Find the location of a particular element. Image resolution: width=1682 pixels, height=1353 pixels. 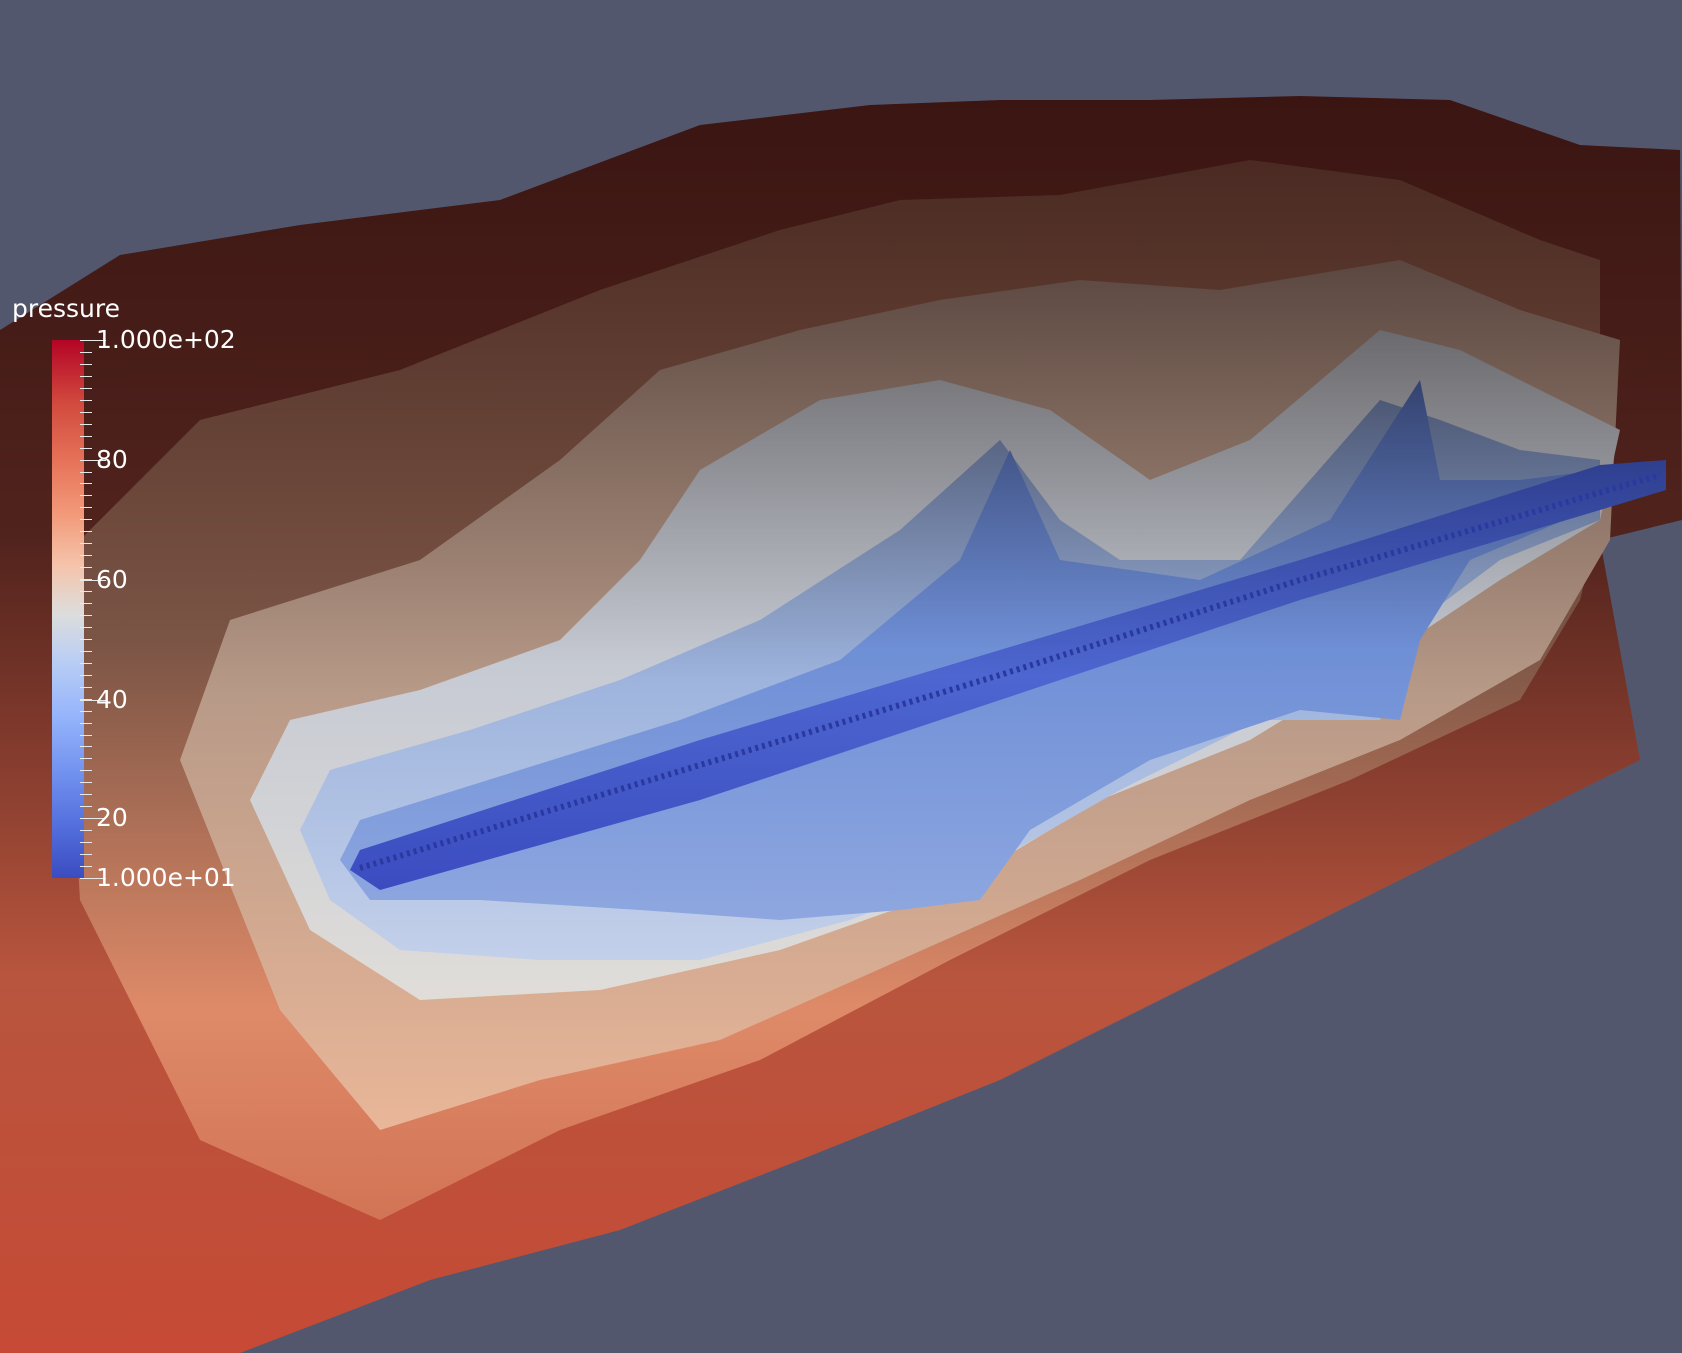

legend-tick-label: 20 is located at coordinates (112, 817).